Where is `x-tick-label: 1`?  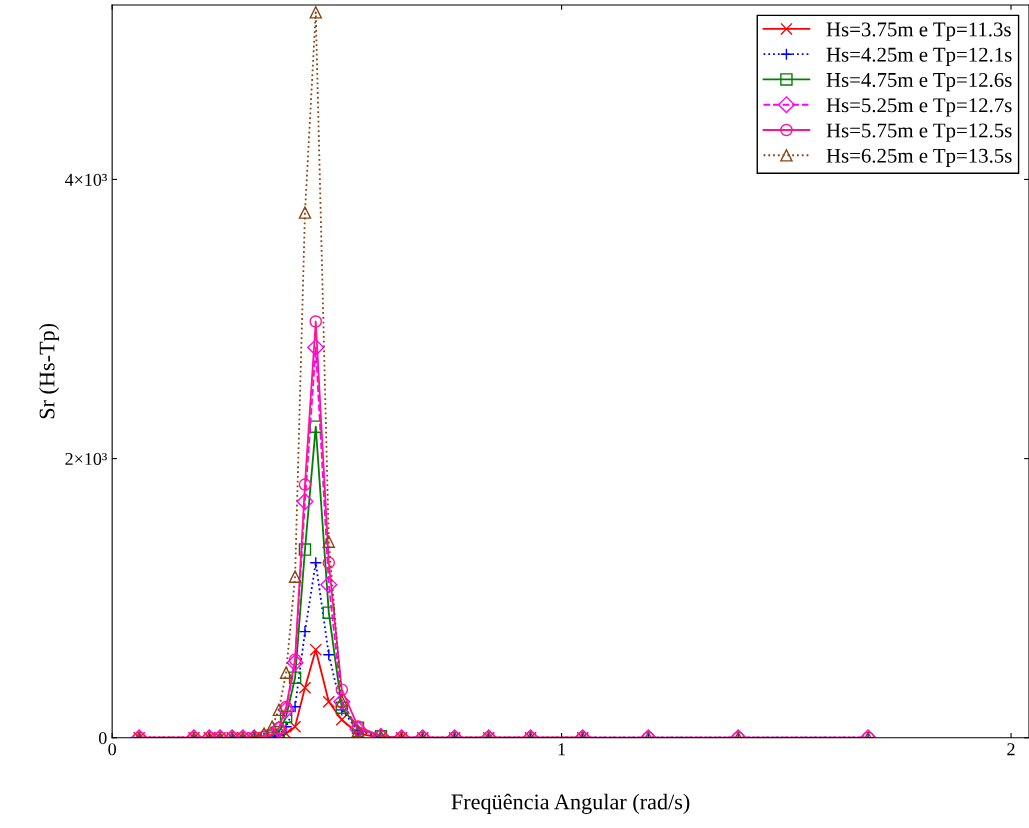 x-tick-label: 1 is located at coordinates (562, 749).